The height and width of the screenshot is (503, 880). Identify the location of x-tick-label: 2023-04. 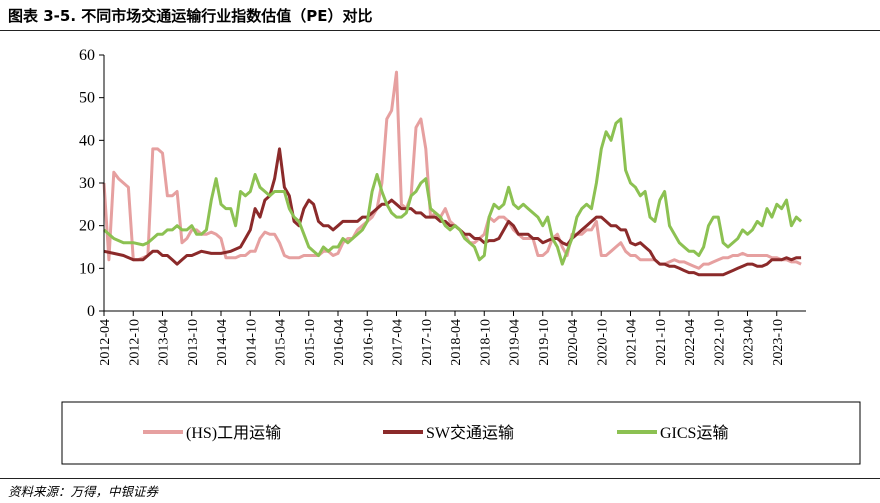
(749, 342).